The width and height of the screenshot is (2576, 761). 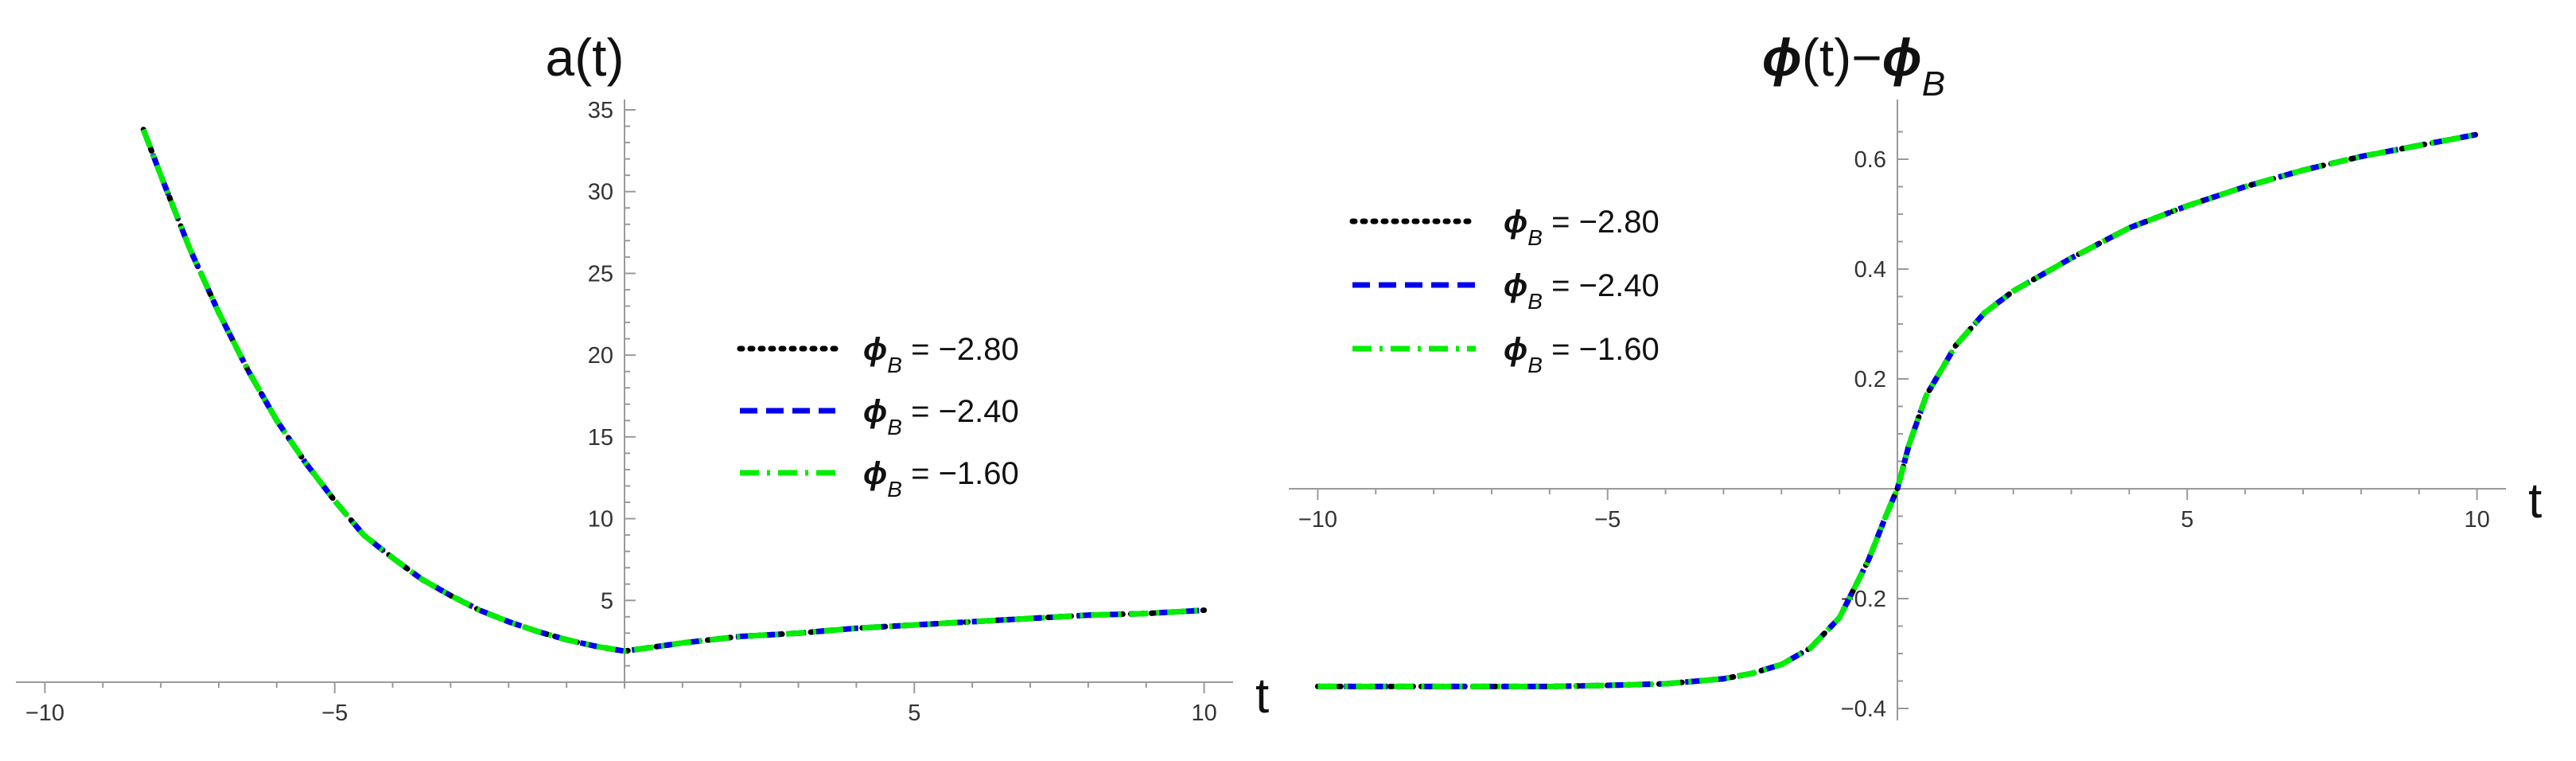 What do you see at coordinates (600, 438) in the screenshot?
I see `y-tick-label: 15` at bounding box center [600, 438].